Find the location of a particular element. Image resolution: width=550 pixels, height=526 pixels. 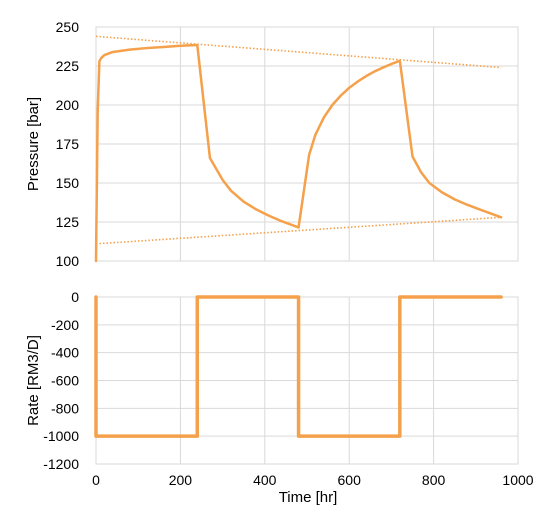

rate-y-tick-label: 0 is located at coordinates (75, 297).